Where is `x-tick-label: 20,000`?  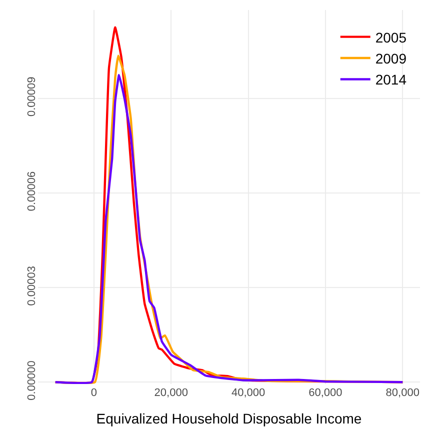
x-tick-label: 20,000 is located at coordinates (171, 393).